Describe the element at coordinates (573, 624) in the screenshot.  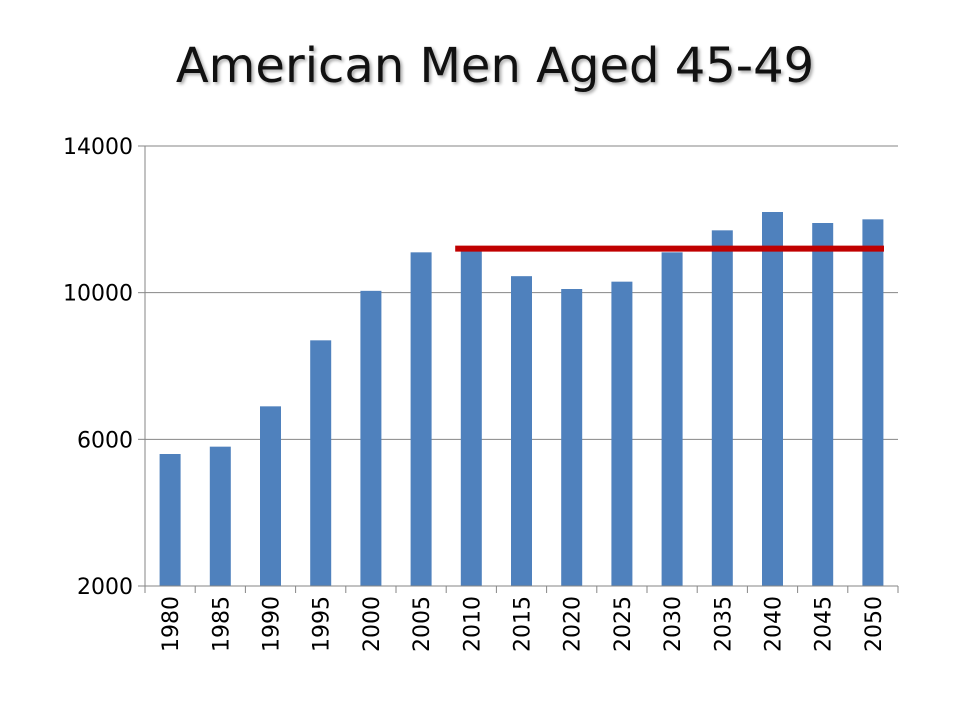
I see `x-tick-label: 2020` at that location.